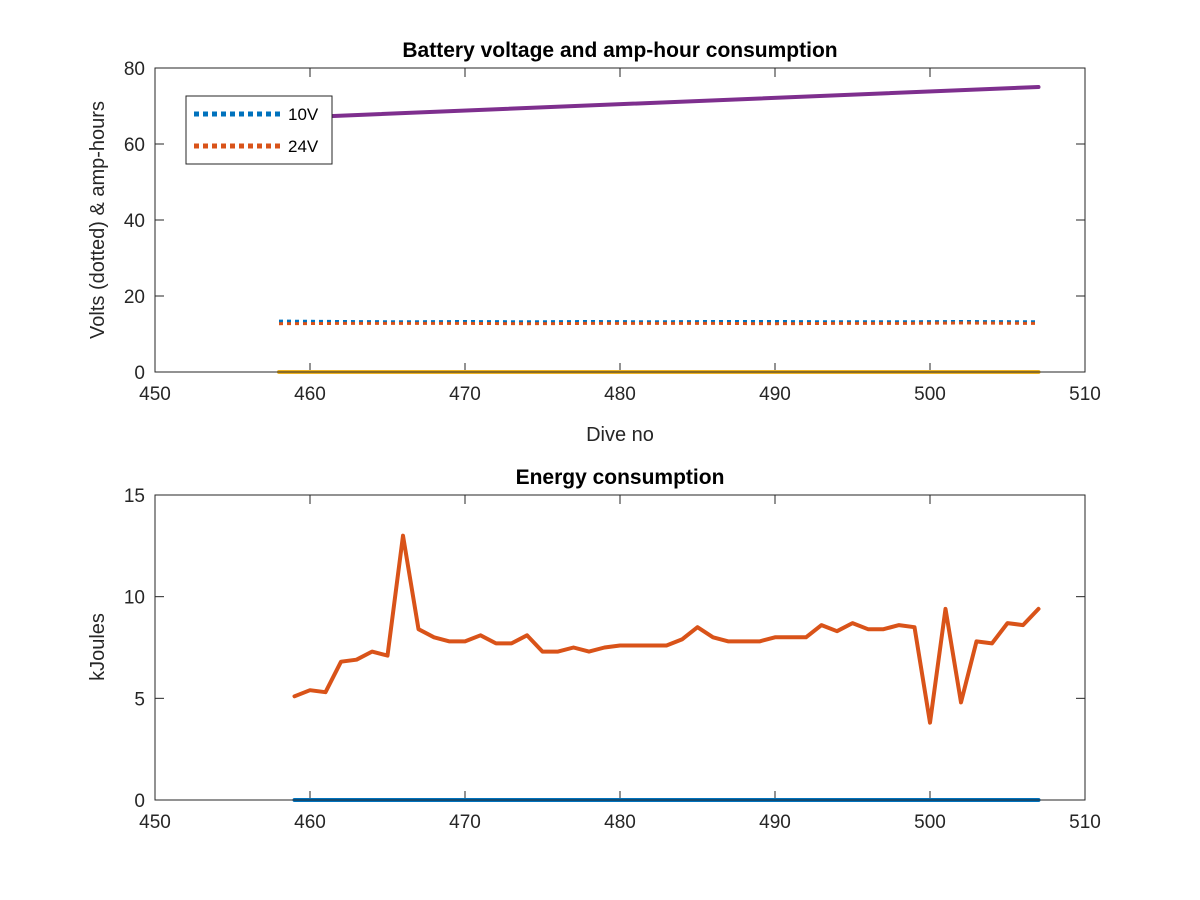  I want to click on legend-label-24v: 24V, so click(303, 146).